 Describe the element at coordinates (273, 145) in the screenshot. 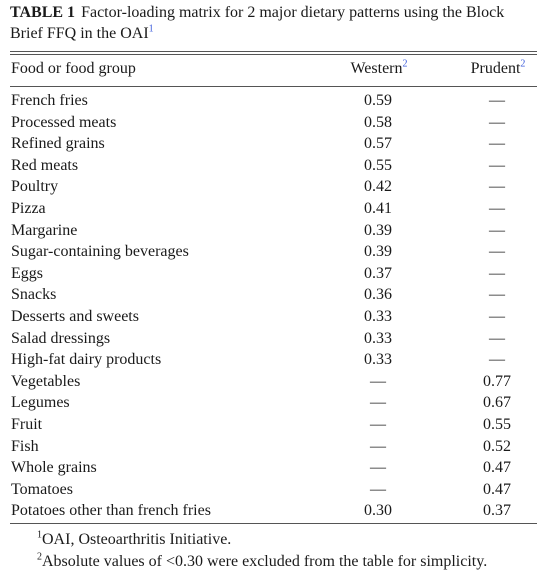

I see `table-row: Refined grains 0.57 —` at that location.